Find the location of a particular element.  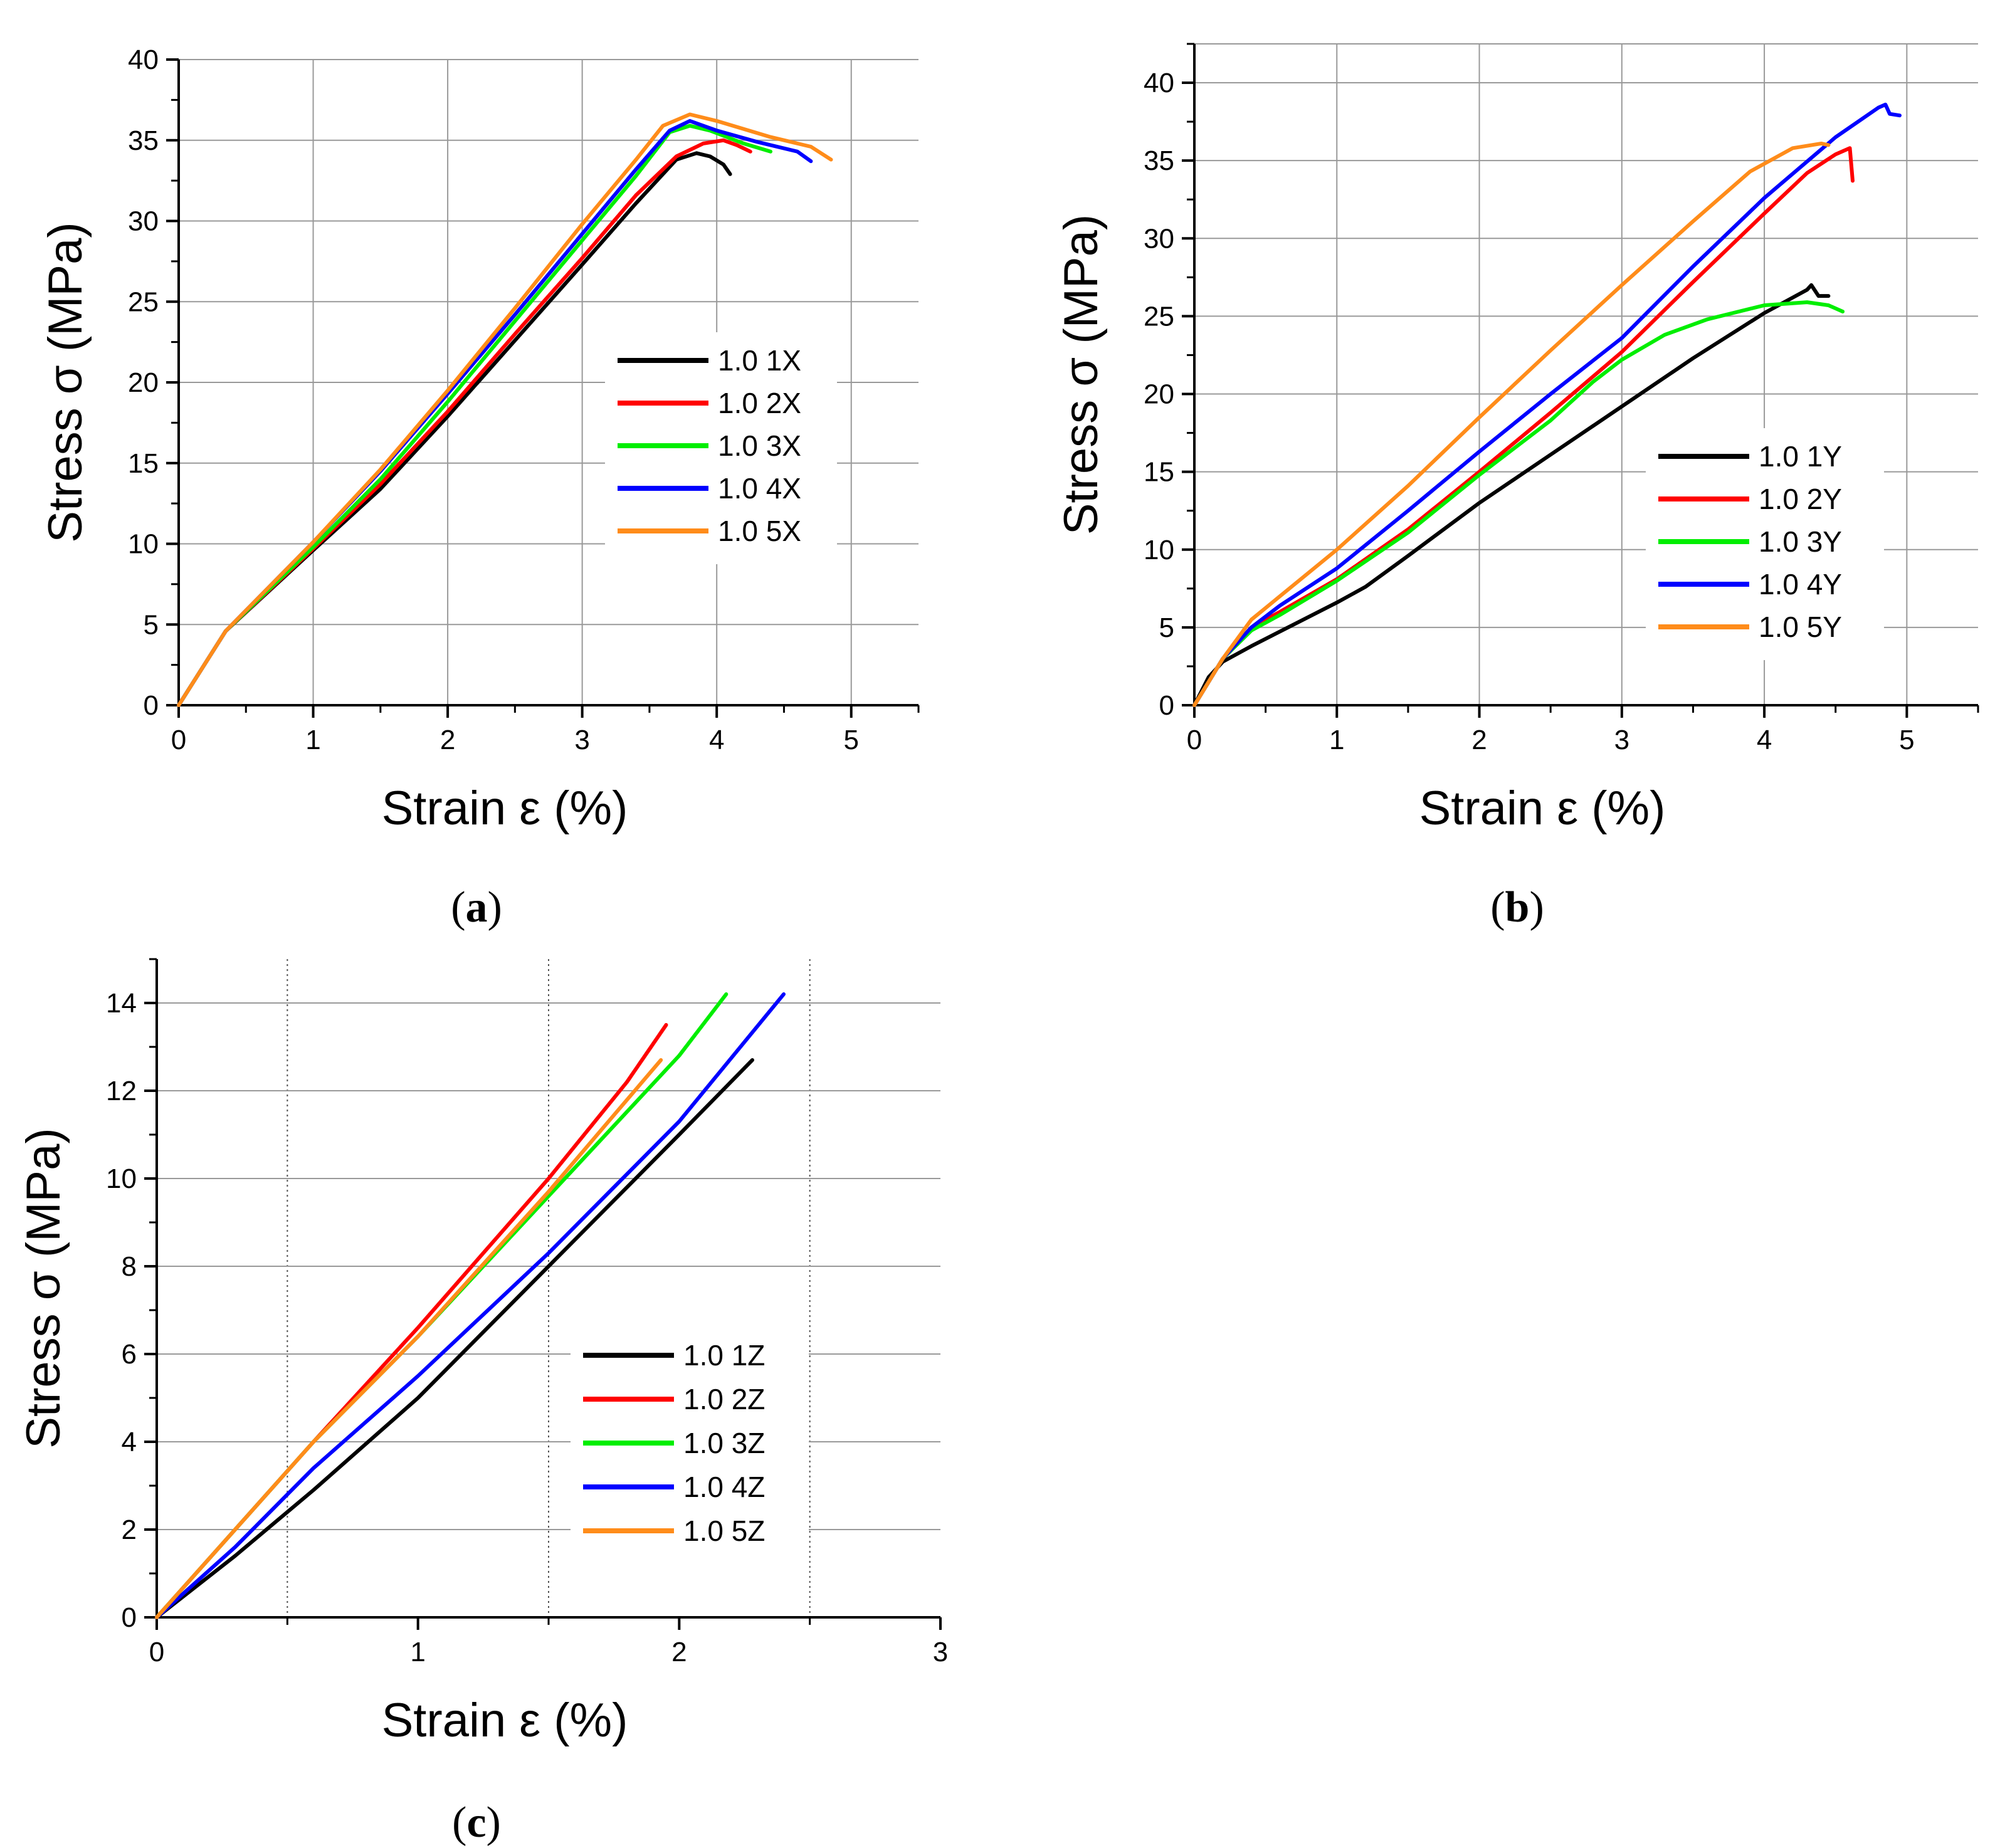

series-line-1-0-4z is located at coordinates (471, 1306).